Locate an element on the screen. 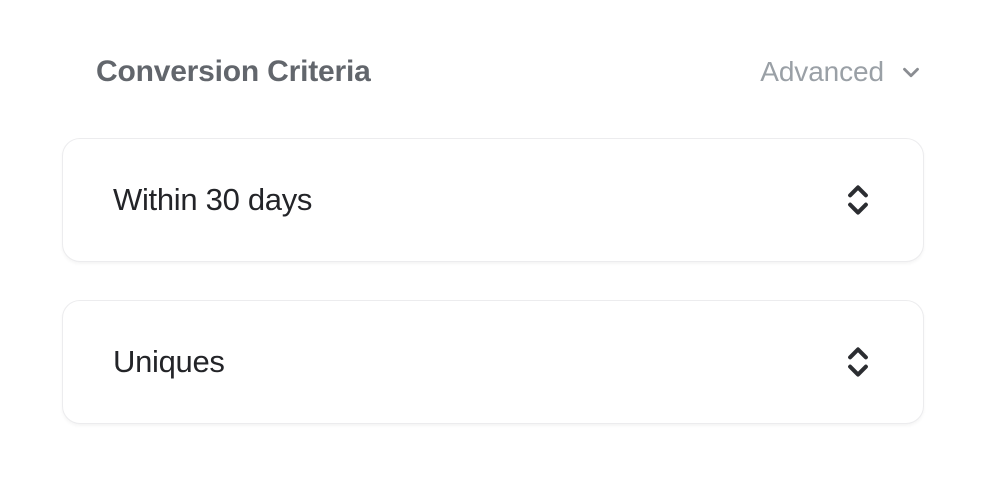 Image resolution: width=986 pixels, height=490 pixels. advanced-toggle-label: Advanced is located at coordinates (822, 71).